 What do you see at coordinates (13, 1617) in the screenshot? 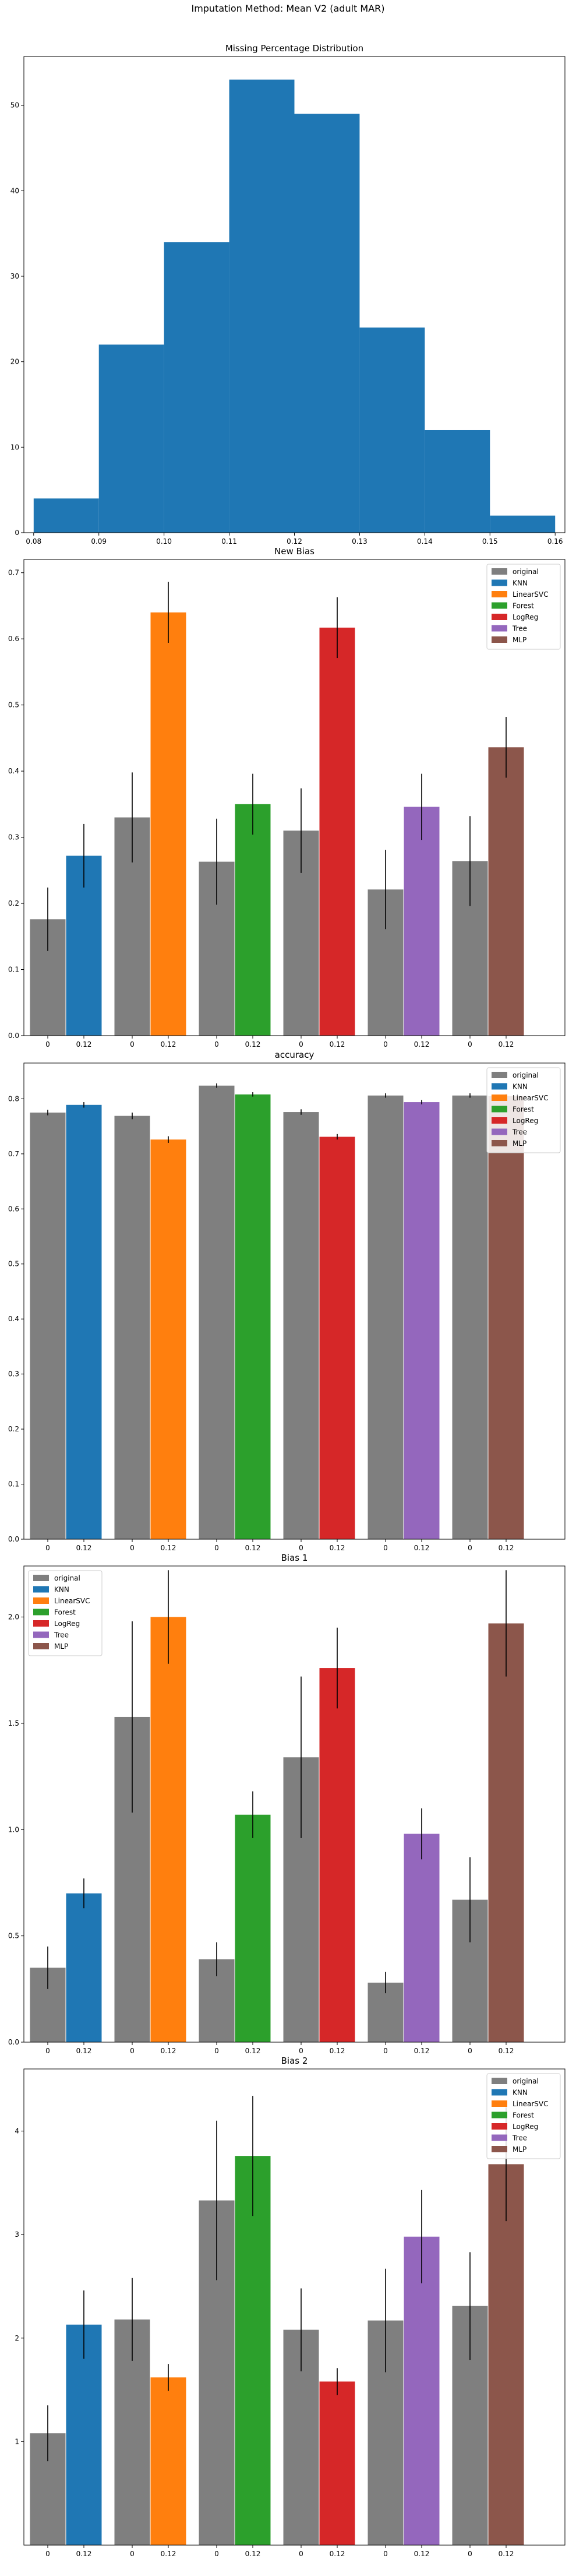
I see `y-tick-label: 2.0` at bounding box center [13, 1617].